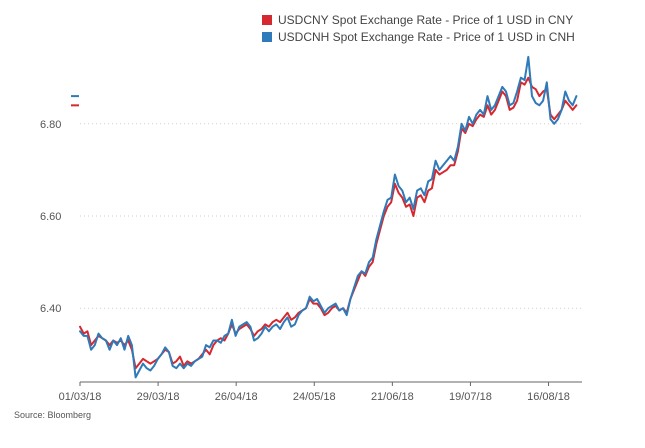  Describe the element at coordinates (392, 397) in the screenshot. I see `x-tick-label: 21/06/18` at that location.